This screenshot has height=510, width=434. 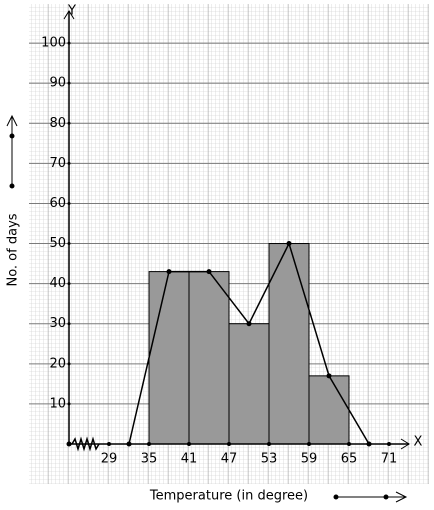 I want to click on x-tick-label: 59, so click(x=309, y=459).